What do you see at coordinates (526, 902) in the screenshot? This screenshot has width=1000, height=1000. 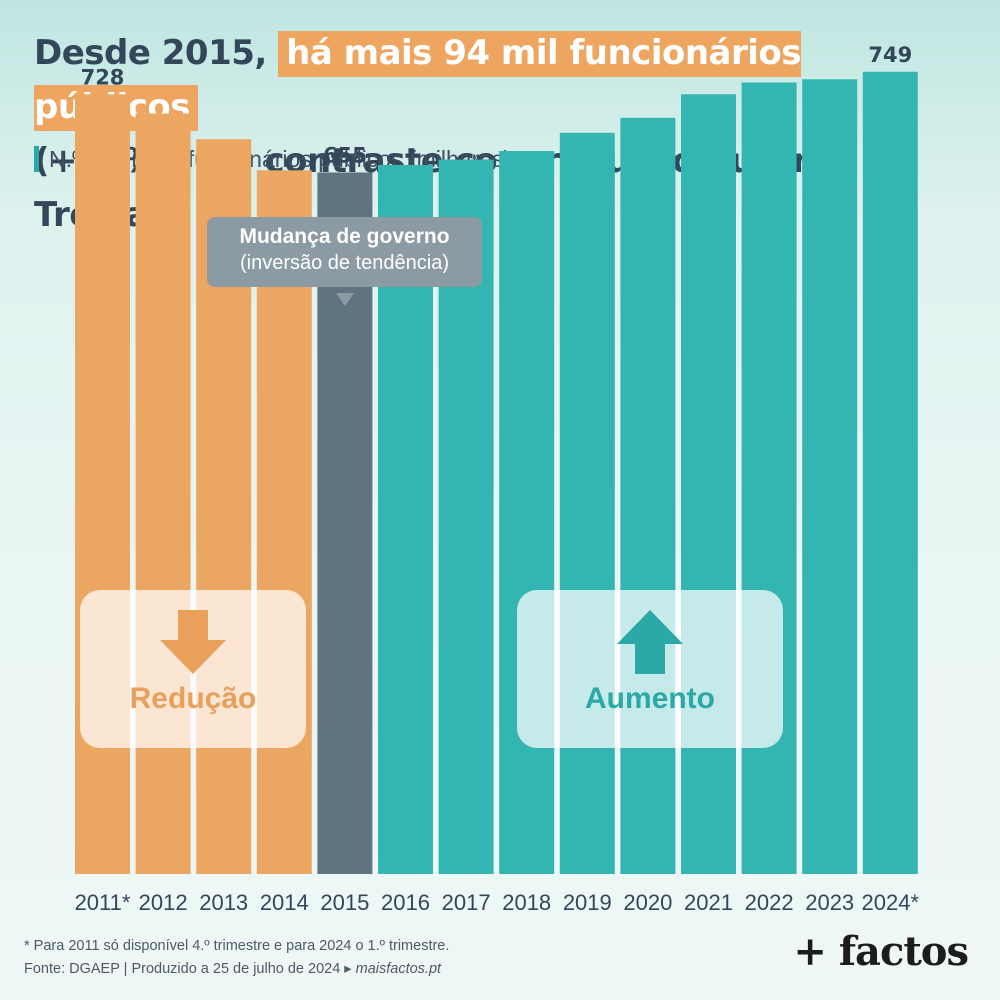 I see `x-tick-2018: 2018` at bounding box center [526, 902].